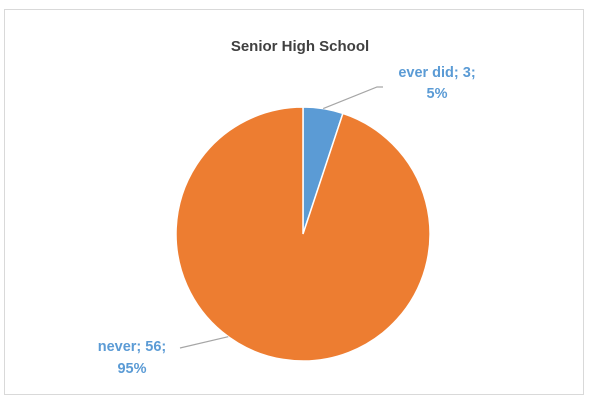 Image resolution: width=595 pixels, height=400 pixels. Describe the element at coordinates (436, 73) in the screenshot. I see `data-label-ever-did-line1: ever did; 3;` at that location.